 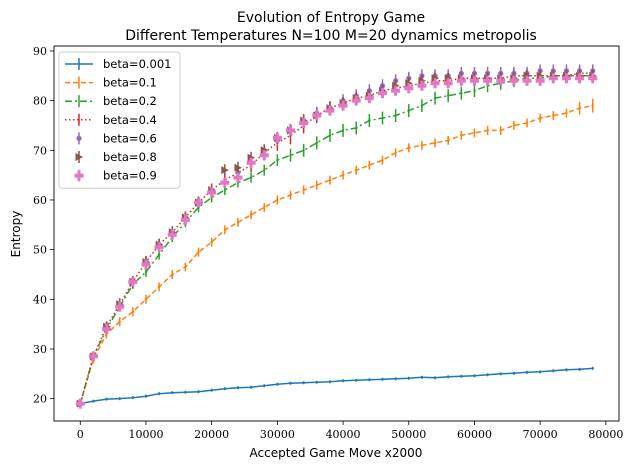 What do you see at coordinates (111, 101) in the screenshot?
I see `legend-item: beta=0.2` at bounding box center [111, 101].